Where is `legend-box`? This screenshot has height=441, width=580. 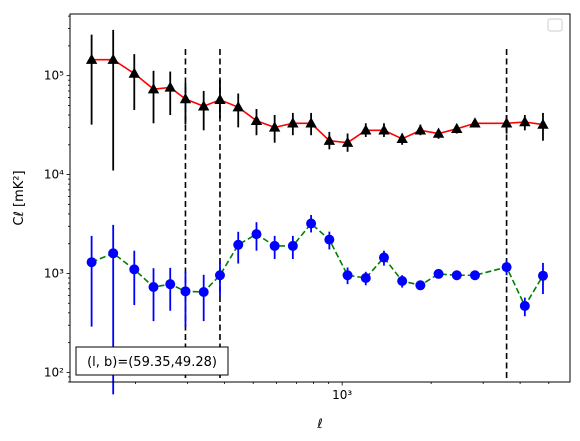 legend-box is located at coordinates (555, 25).